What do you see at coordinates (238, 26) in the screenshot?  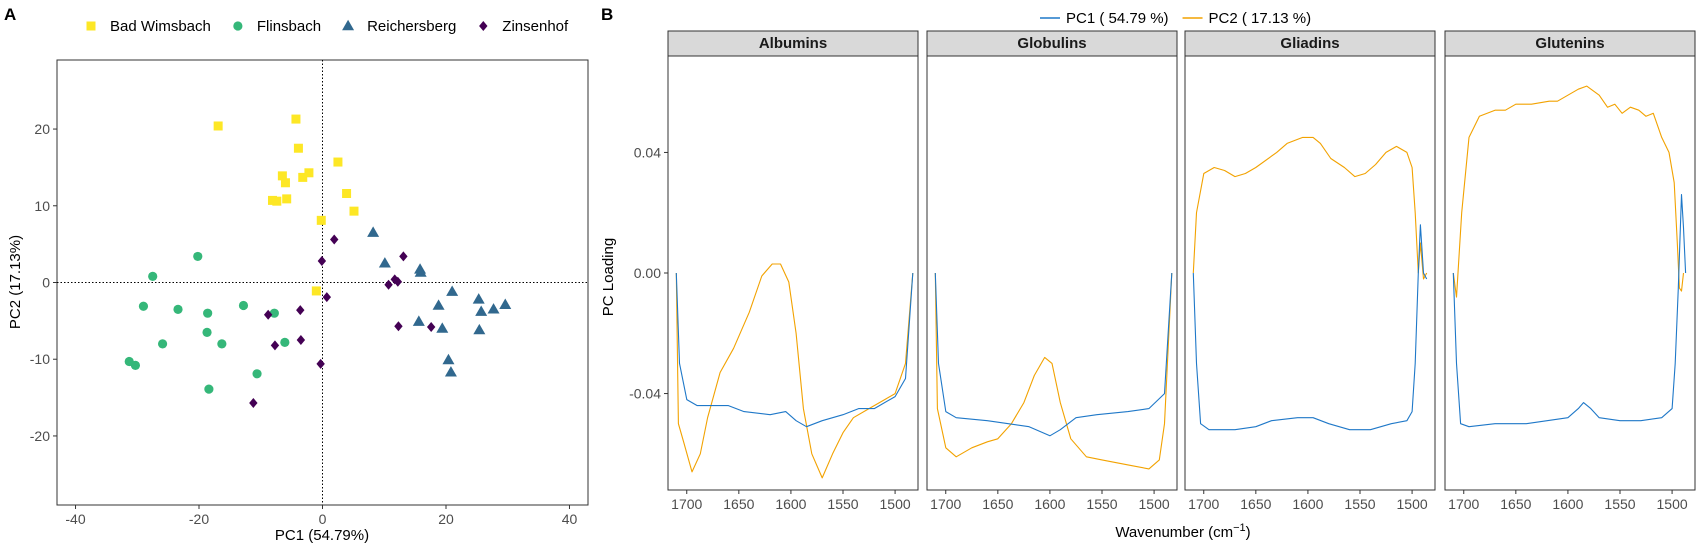 I see `legend-marker-flinsbach` at bounding box center [238, 26].